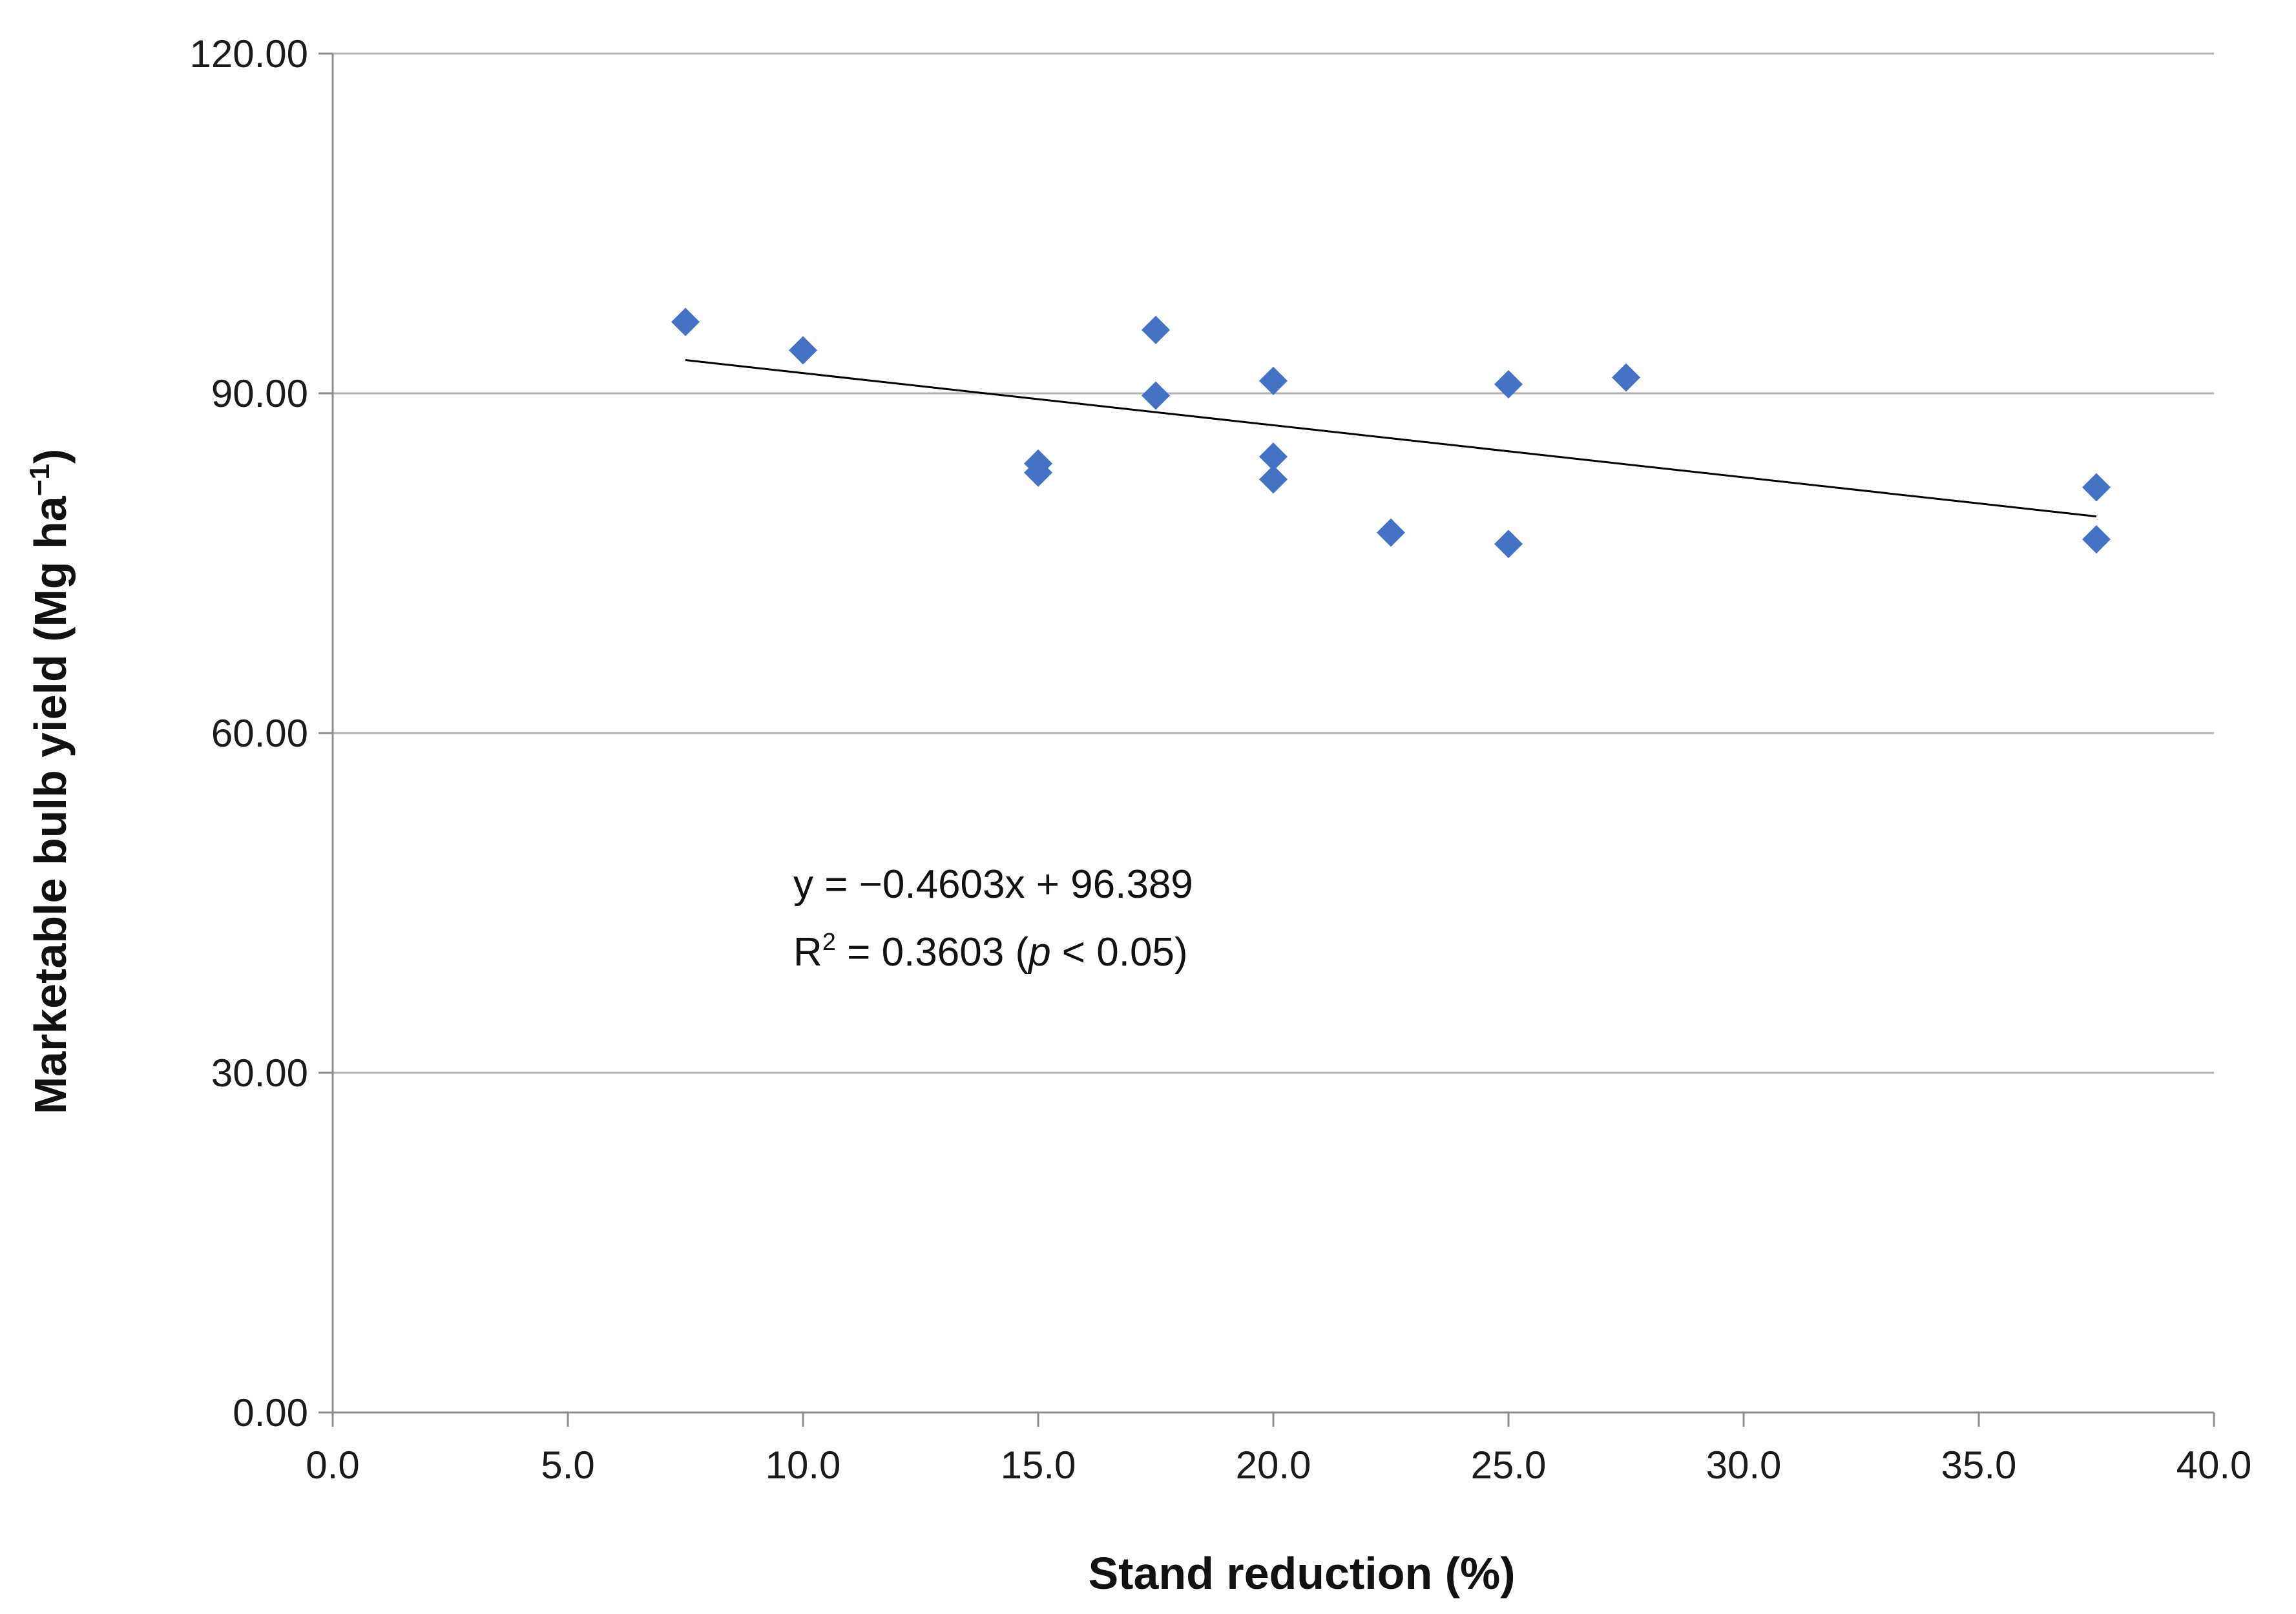 The image size is (2296, 1614). What do you see at coordinates (807, 952) in the screenshot?
I see `r2-prefix: R` at bounding box center [807, 952].